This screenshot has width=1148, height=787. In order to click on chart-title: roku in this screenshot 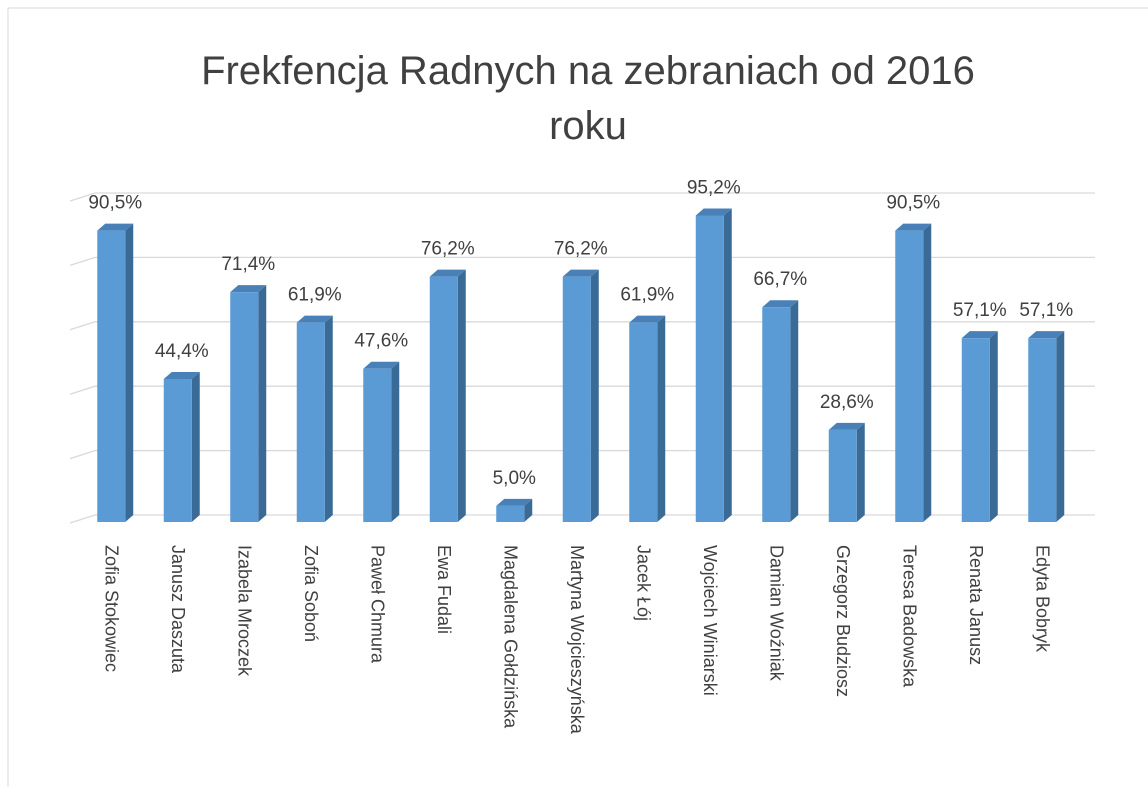, I will do `click(588, 126)`.